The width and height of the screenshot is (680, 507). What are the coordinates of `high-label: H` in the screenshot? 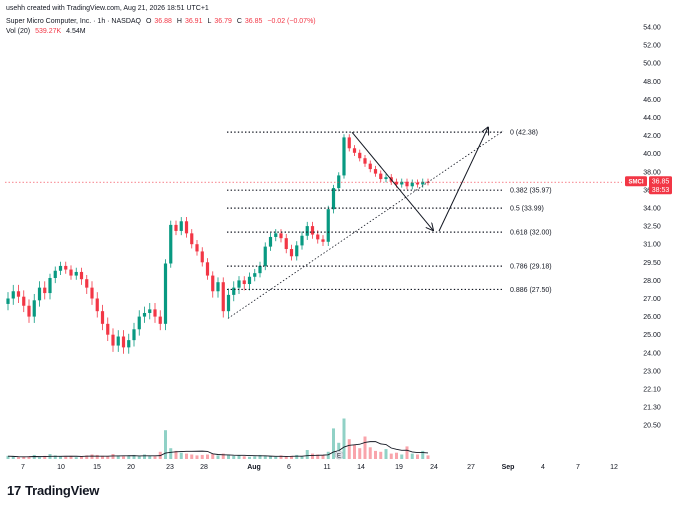 It's located at (179, 21).